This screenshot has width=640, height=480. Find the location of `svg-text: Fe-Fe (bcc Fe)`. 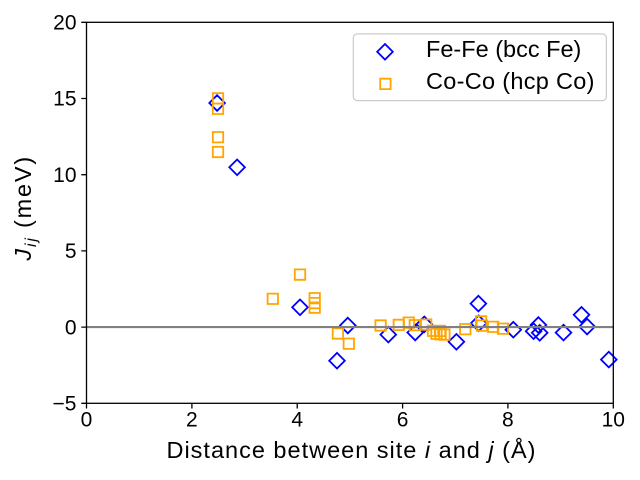

svg-text: Fe-Fe (bcc Fe) is located at coordinates (503, 49).